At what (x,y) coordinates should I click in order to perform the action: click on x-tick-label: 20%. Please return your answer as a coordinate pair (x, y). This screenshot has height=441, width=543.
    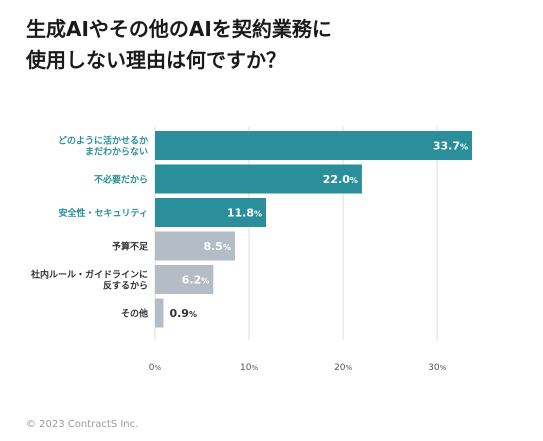
    Looking at the image, I should click on (343, 368).